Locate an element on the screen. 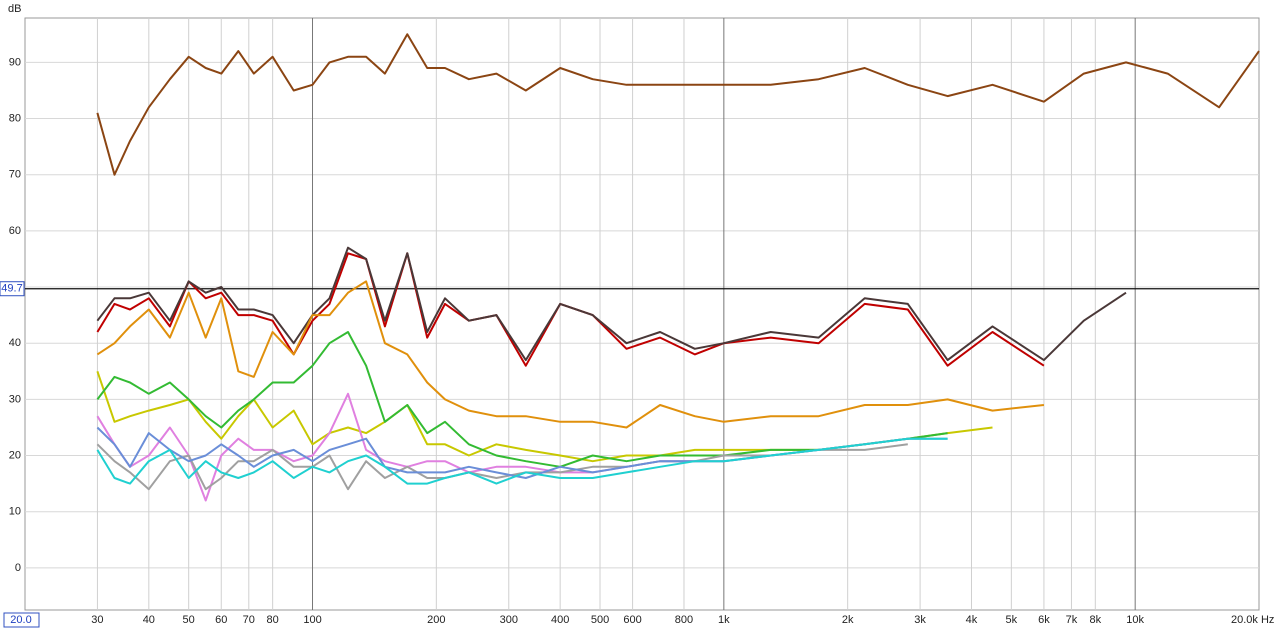 The height and width of the screenshot is (632, 1287). x-tick-label: 10k is located at coordinates (1135, 620).